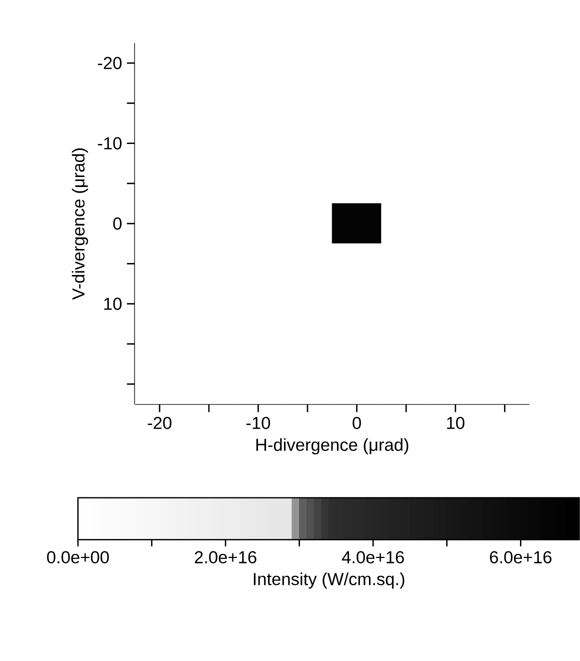 This screenshot has width=580, height=661. Describe the element at coordinates (117, 223) in the screenshot. I see `y-tick-label: 0` at that location.